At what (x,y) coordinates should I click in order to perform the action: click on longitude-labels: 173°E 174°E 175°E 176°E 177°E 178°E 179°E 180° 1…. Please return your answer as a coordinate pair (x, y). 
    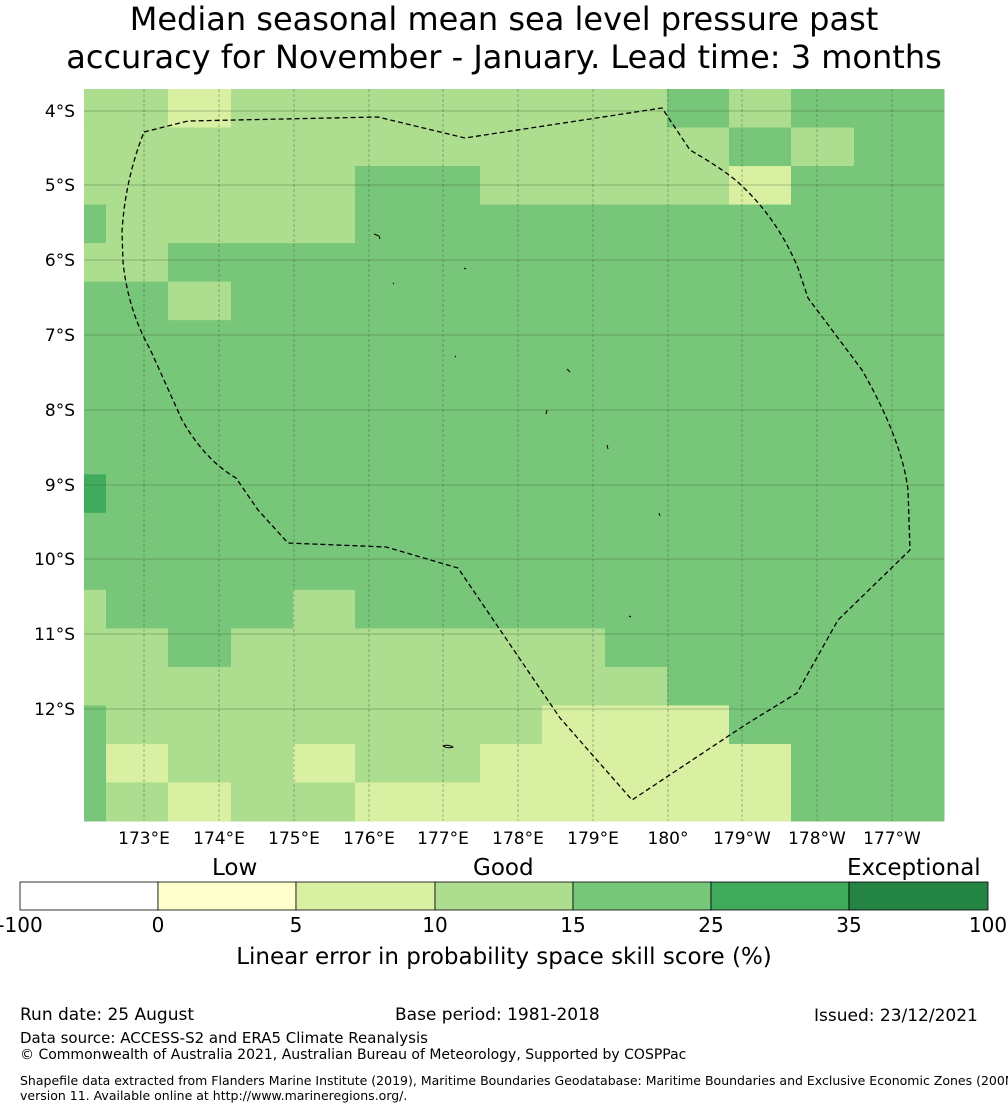
    Looking at the image, I should click on (519, 839).